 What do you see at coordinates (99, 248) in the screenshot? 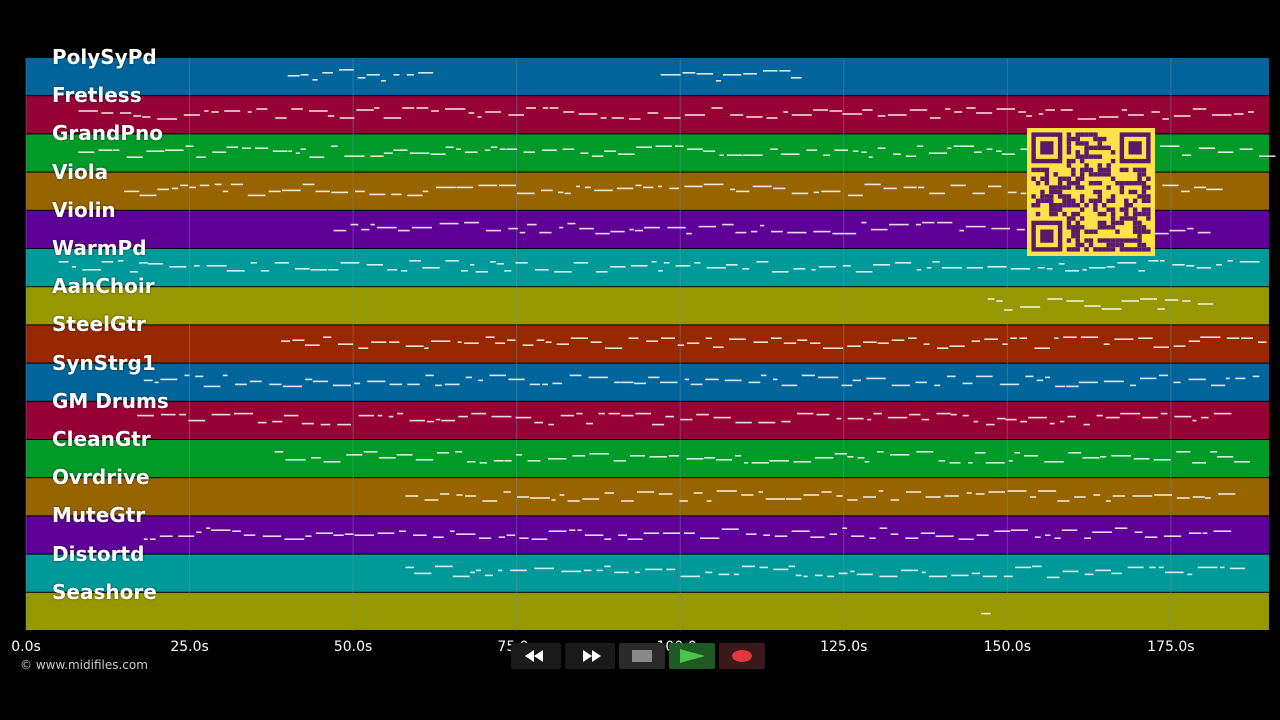
I see `track-label: WarmPd` at bounding box center [99, 248].